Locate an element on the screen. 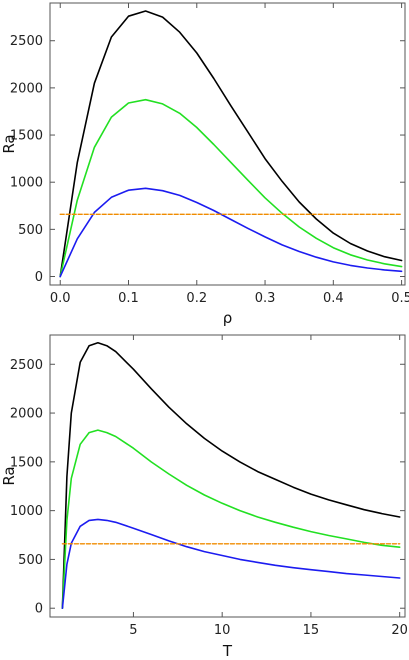 This screenshot has width=409, height=660. x-tick-label: 0.1 is located at coordinates (128, 298).